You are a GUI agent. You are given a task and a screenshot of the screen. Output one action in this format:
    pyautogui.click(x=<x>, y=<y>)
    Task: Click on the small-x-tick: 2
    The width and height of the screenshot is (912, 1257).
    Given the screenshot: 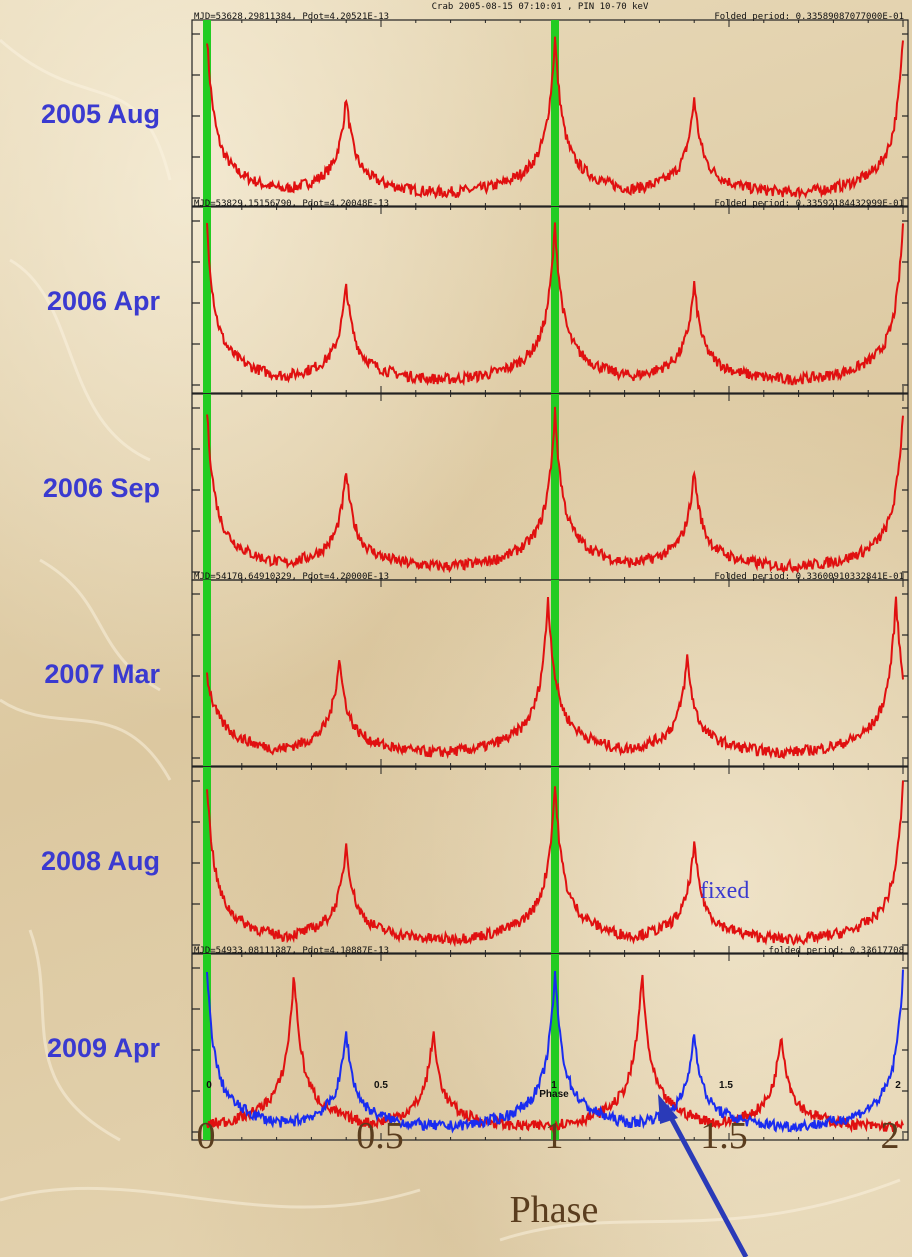 What is the action you would take?
    pyautogui.click(x=898, y=1085)
    